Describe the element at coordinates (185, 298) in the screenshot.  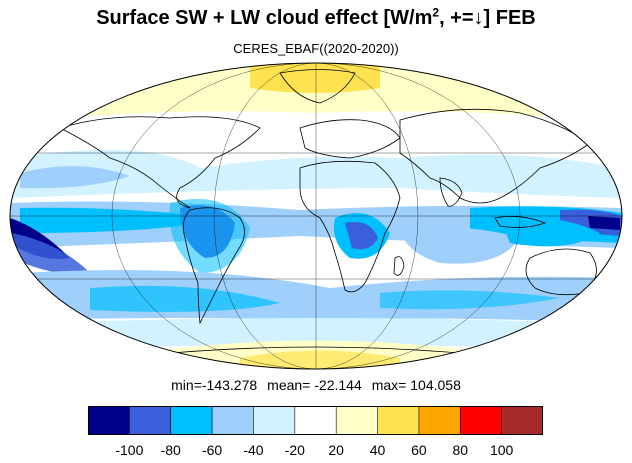
I see `southern-ocean-cyan` at that location.